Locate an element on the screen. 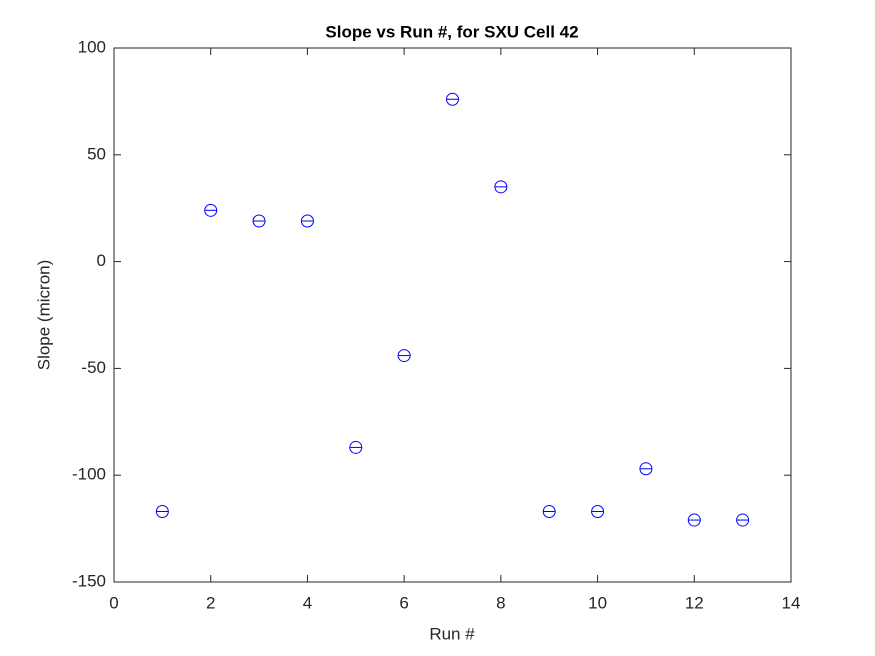  x-axis-label: Run # is located at coordinates (452, 633).